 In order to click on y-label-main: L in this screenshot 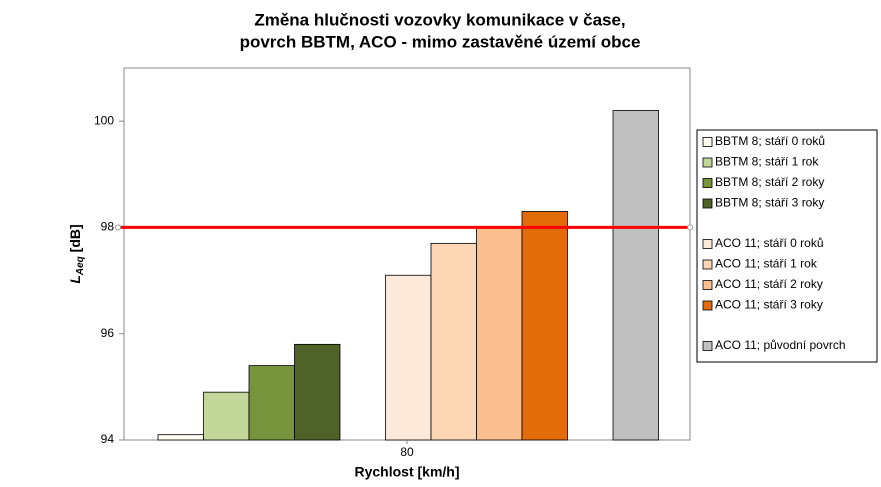, I will do `click(75, 279)`.